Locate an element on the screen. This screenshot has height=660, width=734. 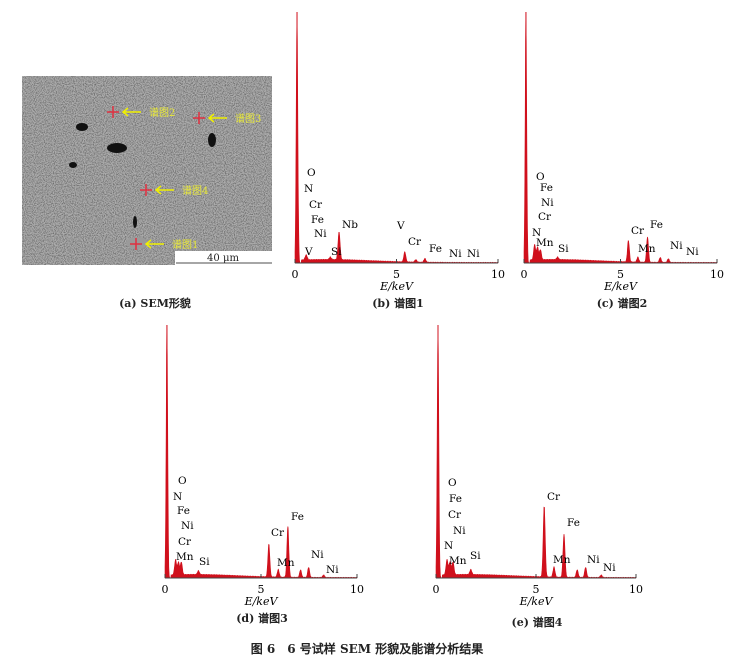
caption-e: (e) 谱图4 is located at coordinates (537, 622).